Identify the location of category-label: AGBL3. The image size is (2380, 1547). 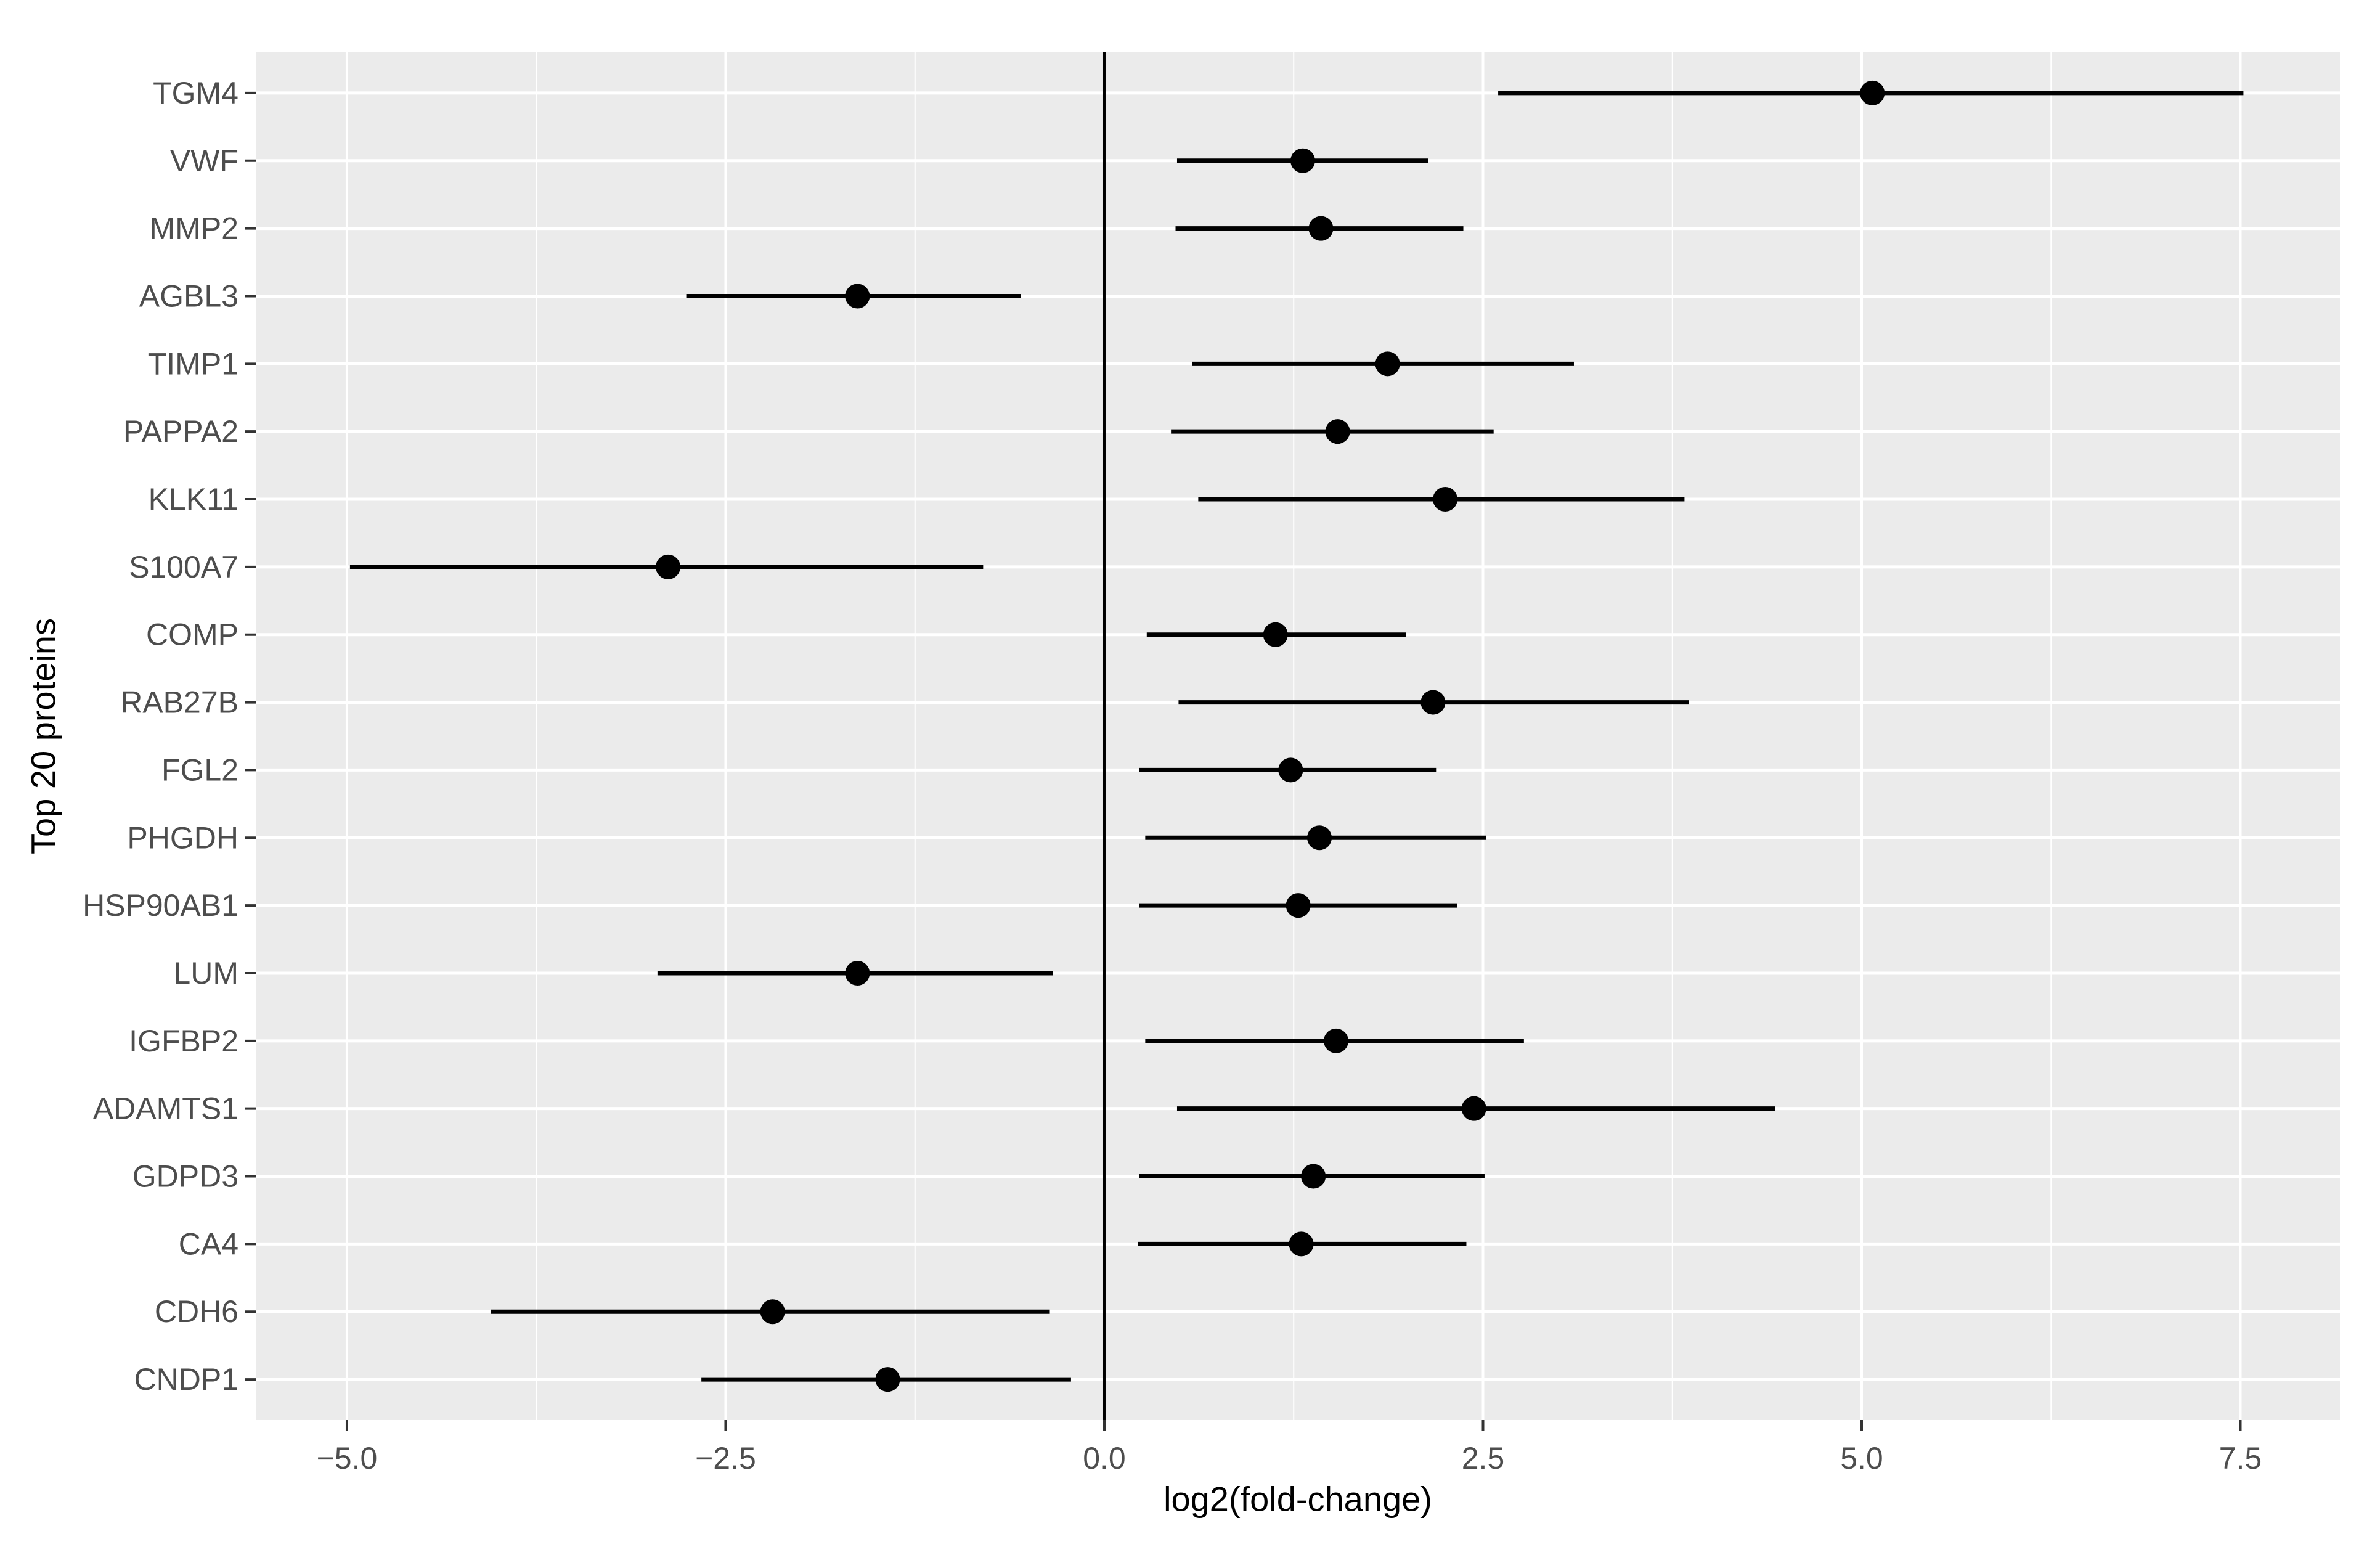
(188, 296).